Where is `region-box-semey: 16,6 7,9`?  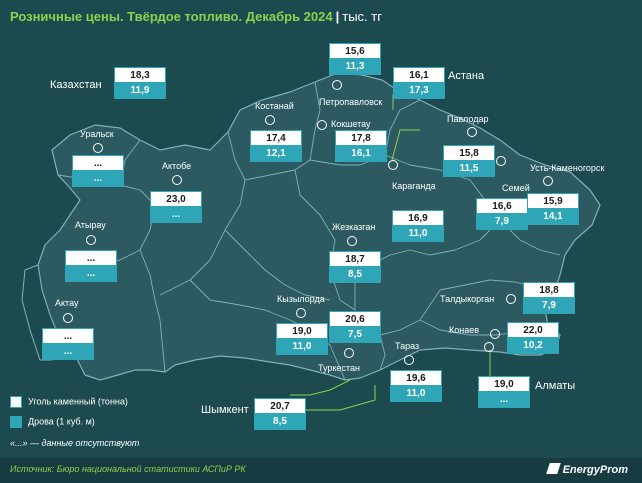
region-box-semey: 16,6 7,9 is located at coordinates (502, 214).